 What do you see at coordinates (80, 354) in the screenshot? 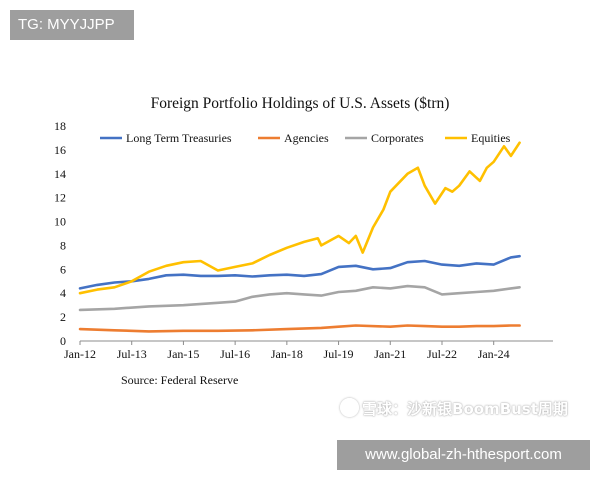
I see `x-tick-label: Jan-12` at bounding box center [80, 354].